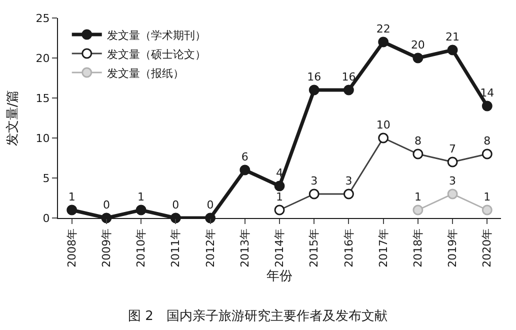 This screenshot has height=330, width=516. Describe the element at coordinates (279, 248) in the screenshot. I see `x-tick-label: 2014年` at that location.